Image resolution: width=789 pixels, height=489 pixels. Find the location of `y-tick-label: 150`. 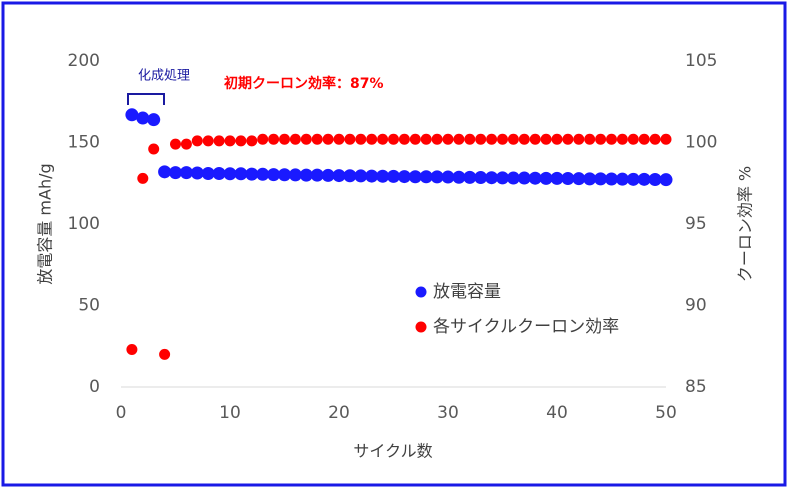

y-tick-label: 150 is located at coordinates (84, 143).